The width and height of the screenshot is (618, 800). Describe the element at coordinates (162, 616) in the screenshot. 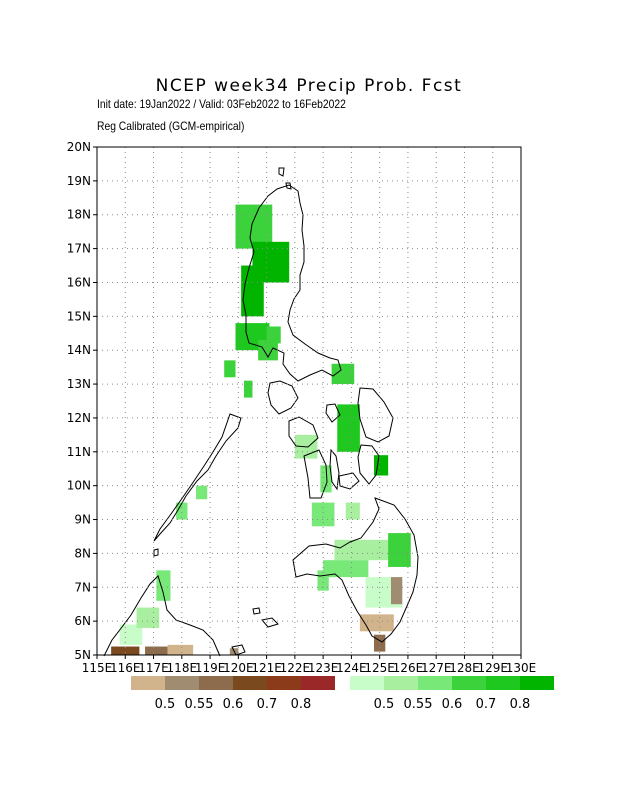

I see `coastline-borneo` at that location.